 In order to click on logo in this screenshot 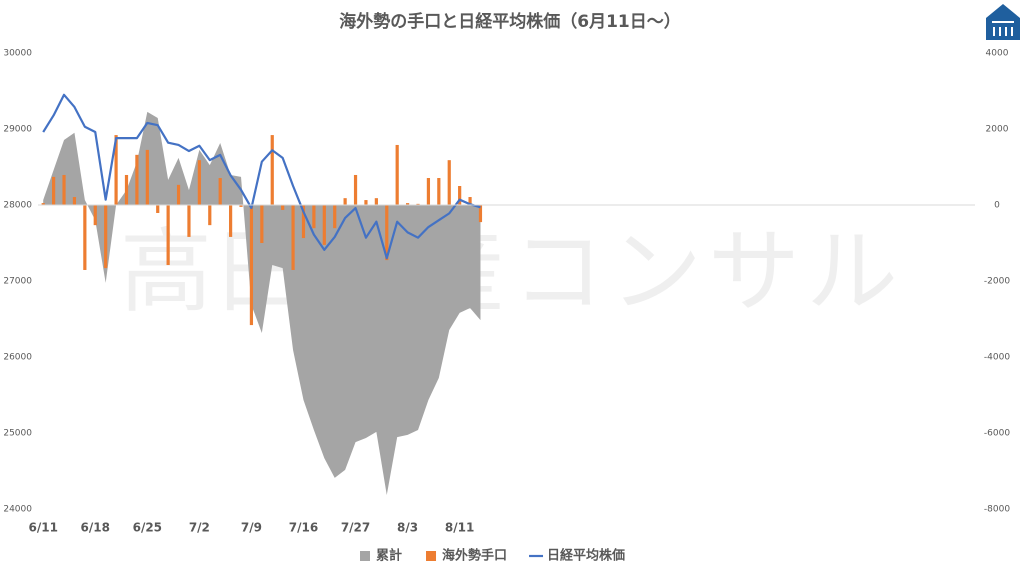, I will do `click(1003, 22)`.